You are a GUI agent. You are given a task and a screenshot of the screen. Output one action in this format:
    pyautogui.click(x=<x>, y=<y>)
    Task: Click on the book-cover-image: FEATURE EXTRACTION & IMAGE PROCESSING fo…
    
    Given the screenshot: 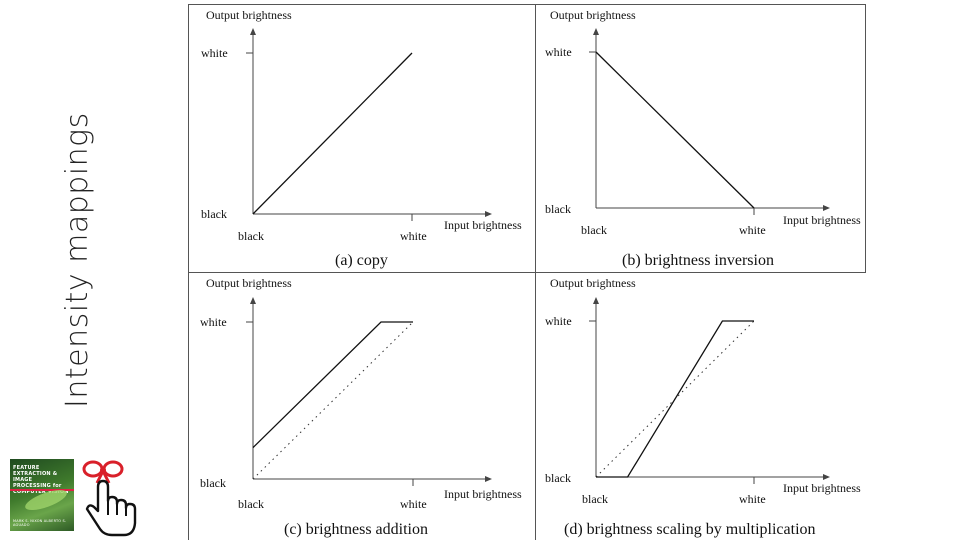 What is the action you would take?
    pyautogui.click(x=42, y=495)
    